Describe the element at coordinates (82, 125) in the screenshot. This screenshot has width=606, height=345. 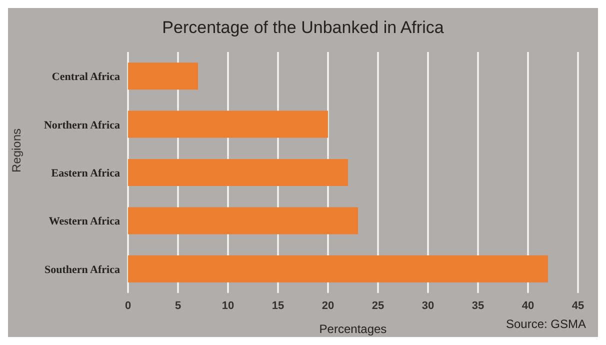
I see `y-tick-label: Northern Africa` at that location.